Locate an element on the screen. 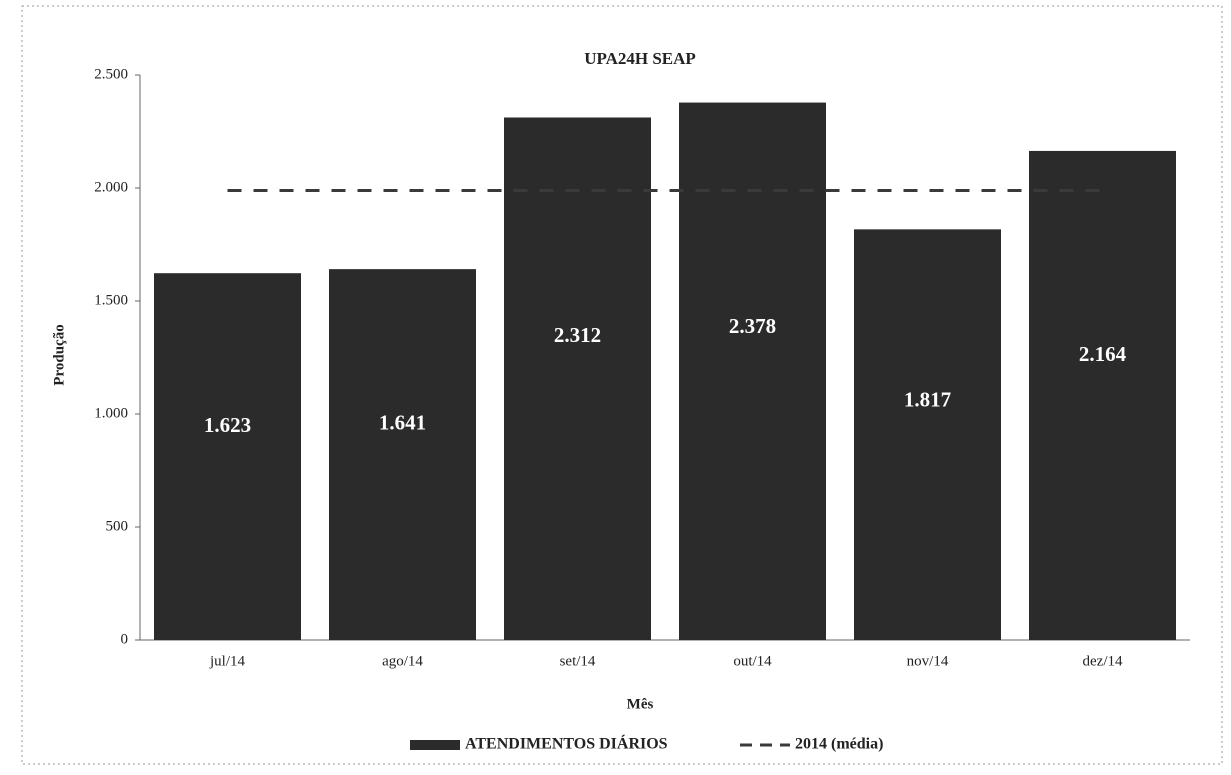 The image size is (1231, 775). value-label: 1.817 is located at coordinates (927, 400).